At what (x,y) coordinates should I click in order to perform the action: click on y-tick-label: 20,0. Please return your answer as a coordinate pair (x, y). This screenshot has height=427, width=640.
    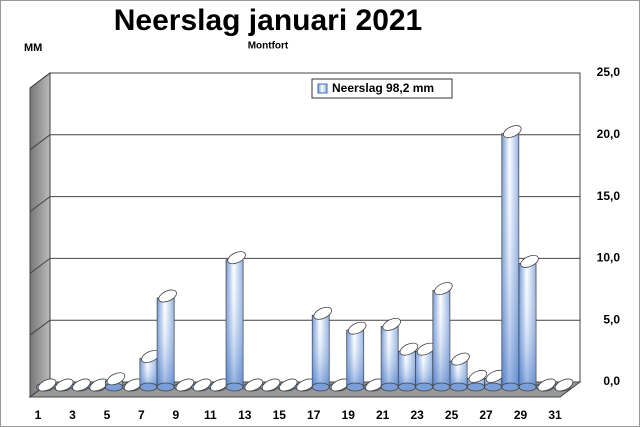
    Looking at the image, I should click on (609, 134).